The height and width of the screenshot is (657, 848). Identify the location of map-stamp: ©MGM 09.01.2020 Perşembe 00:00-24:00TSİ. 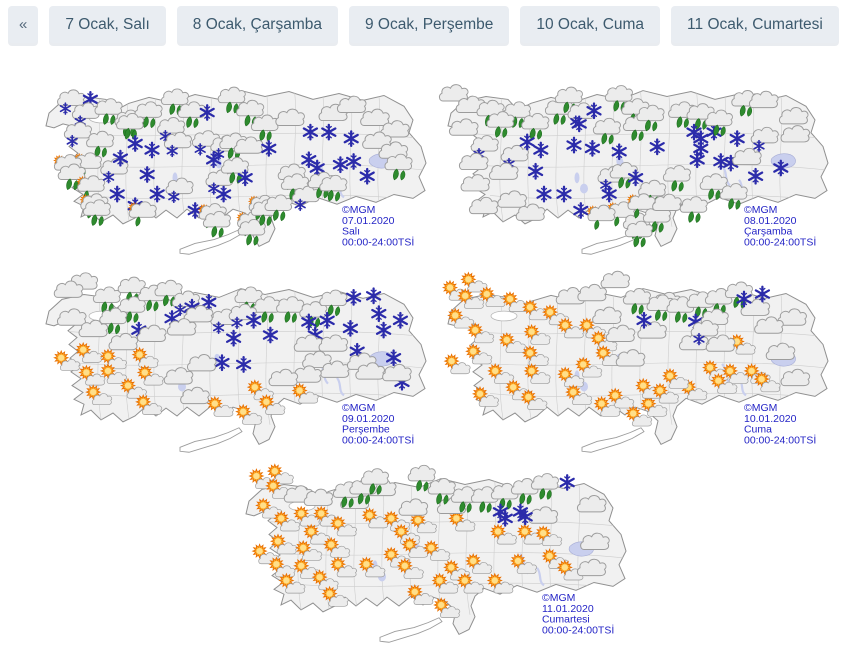
(378, 424).